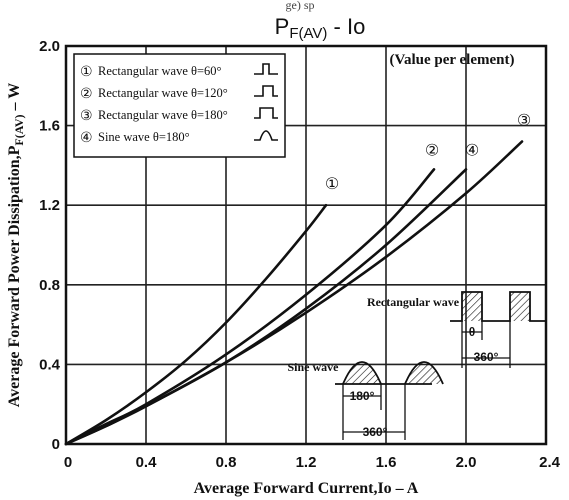  Describe the element at coordinates (19, 130) in the screenshot. I see `y-axis-label-subscript: F(AV)` at that location.